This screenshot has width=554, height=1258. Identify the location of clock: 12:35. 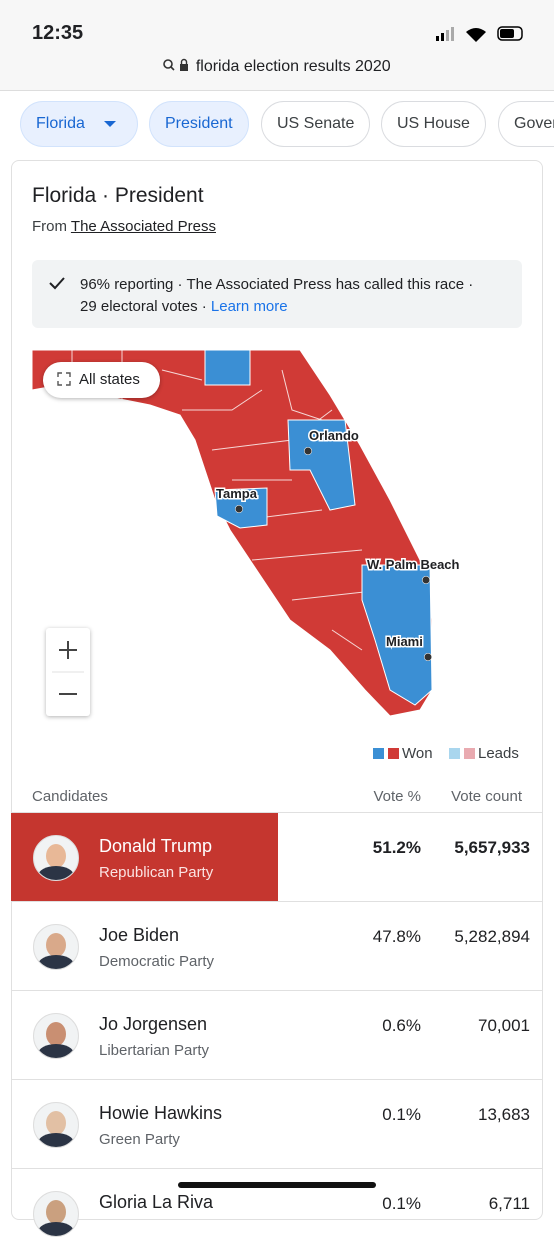
(58, 33).